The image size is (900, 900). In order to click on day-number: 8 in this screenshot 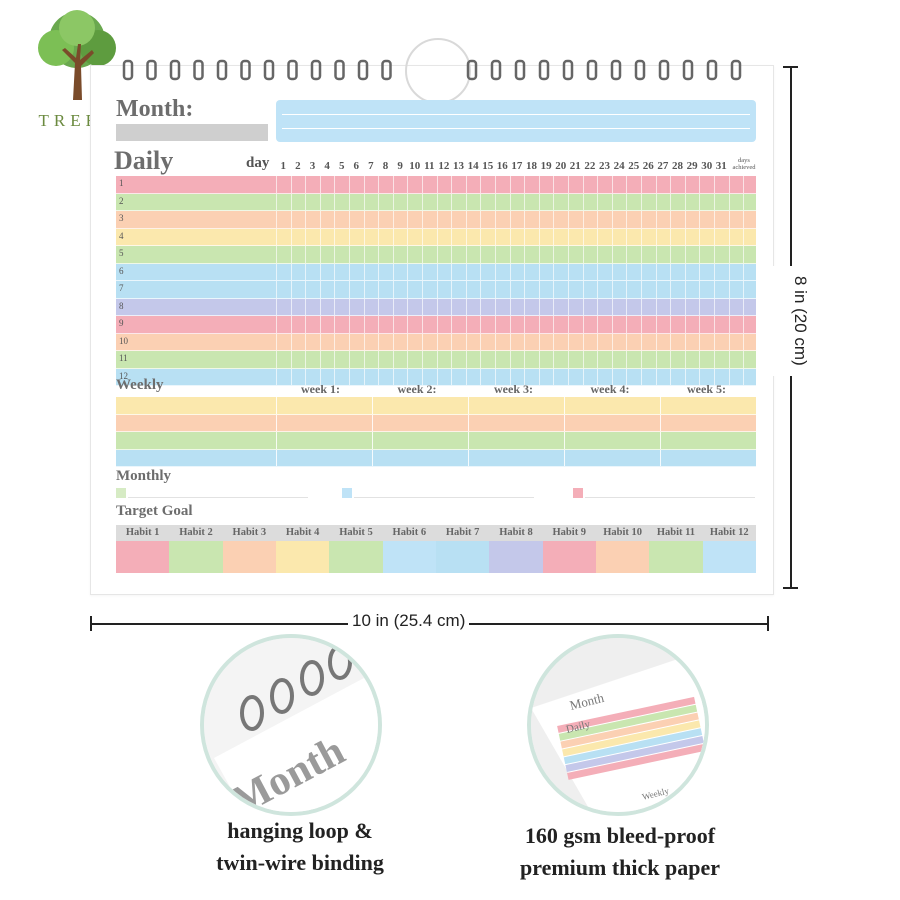, I will do `click(385, 166)`.